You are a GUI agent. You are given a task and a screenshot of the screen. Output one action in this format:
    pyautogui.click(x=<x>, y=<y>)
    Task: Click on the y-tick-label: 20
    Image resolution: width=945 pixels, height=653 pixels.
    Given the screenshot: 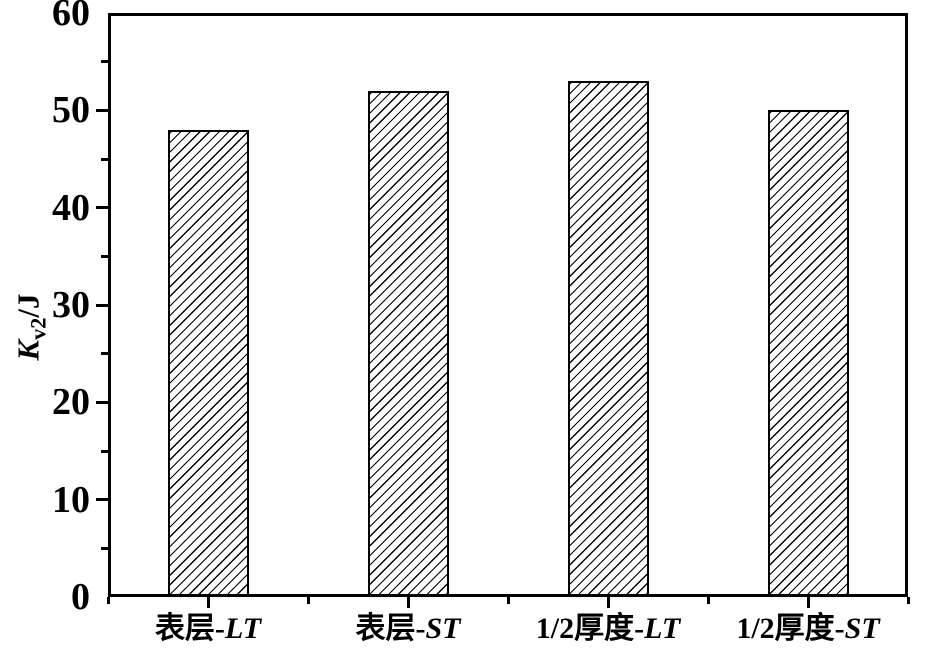 What is the action you would take?
    pyautogui.click(x=71, y=402)
    